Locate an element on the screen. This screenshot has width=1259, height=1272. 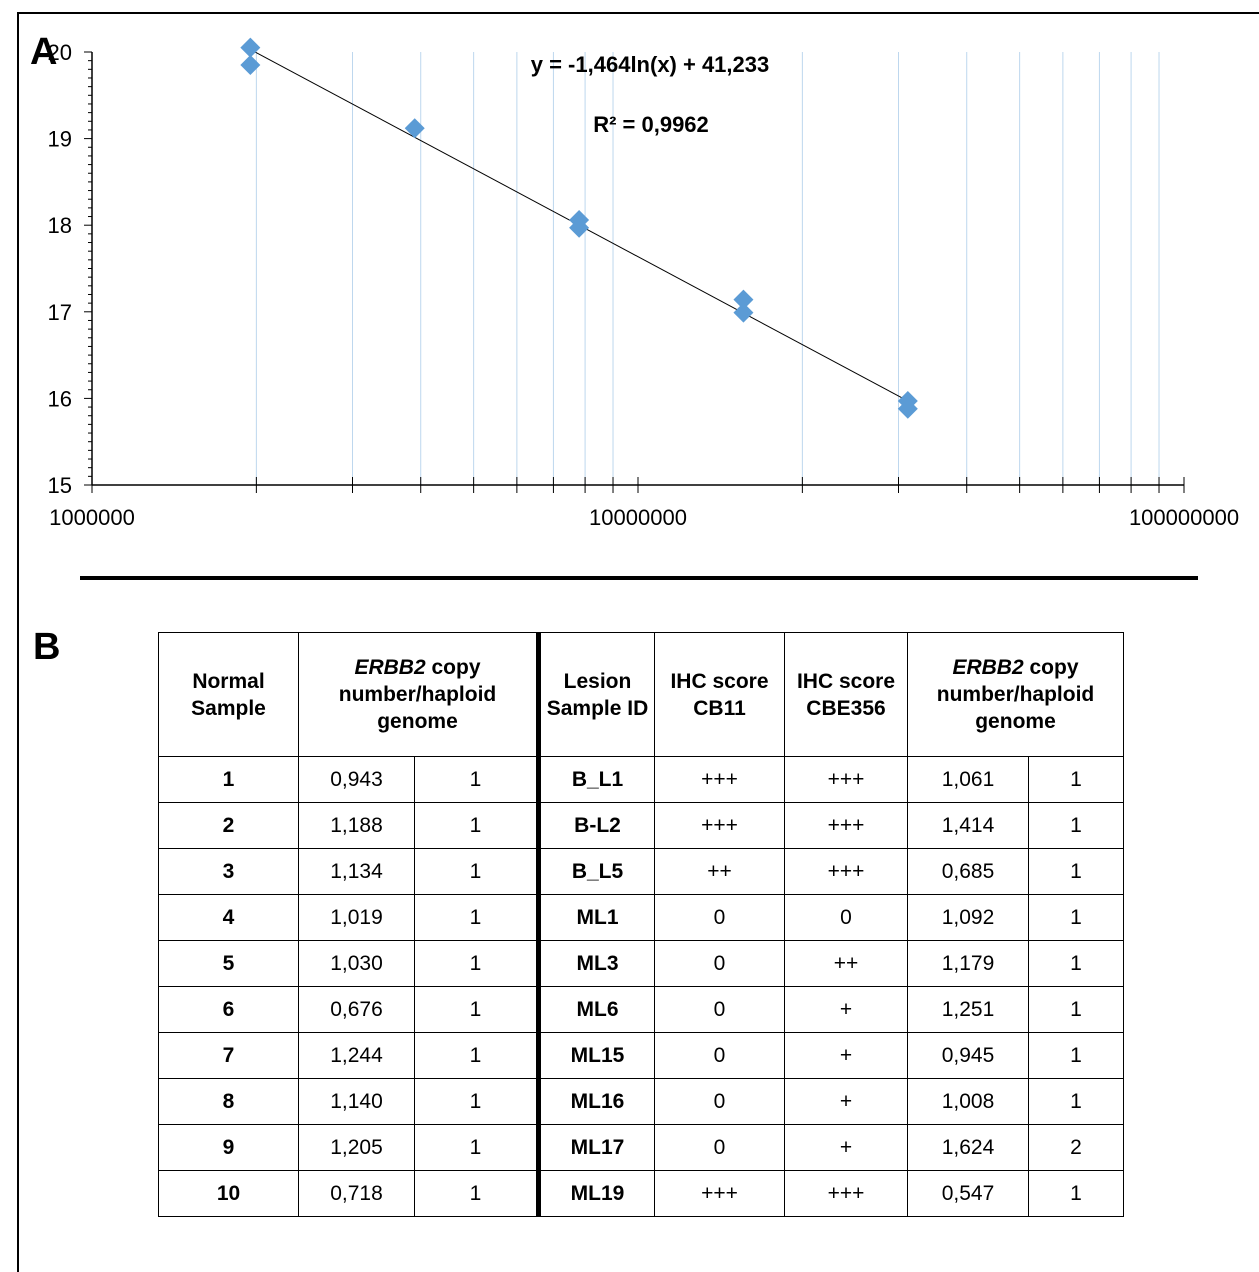
ihc-cbe356-cell: 0 is located at coordinates (846, 917).